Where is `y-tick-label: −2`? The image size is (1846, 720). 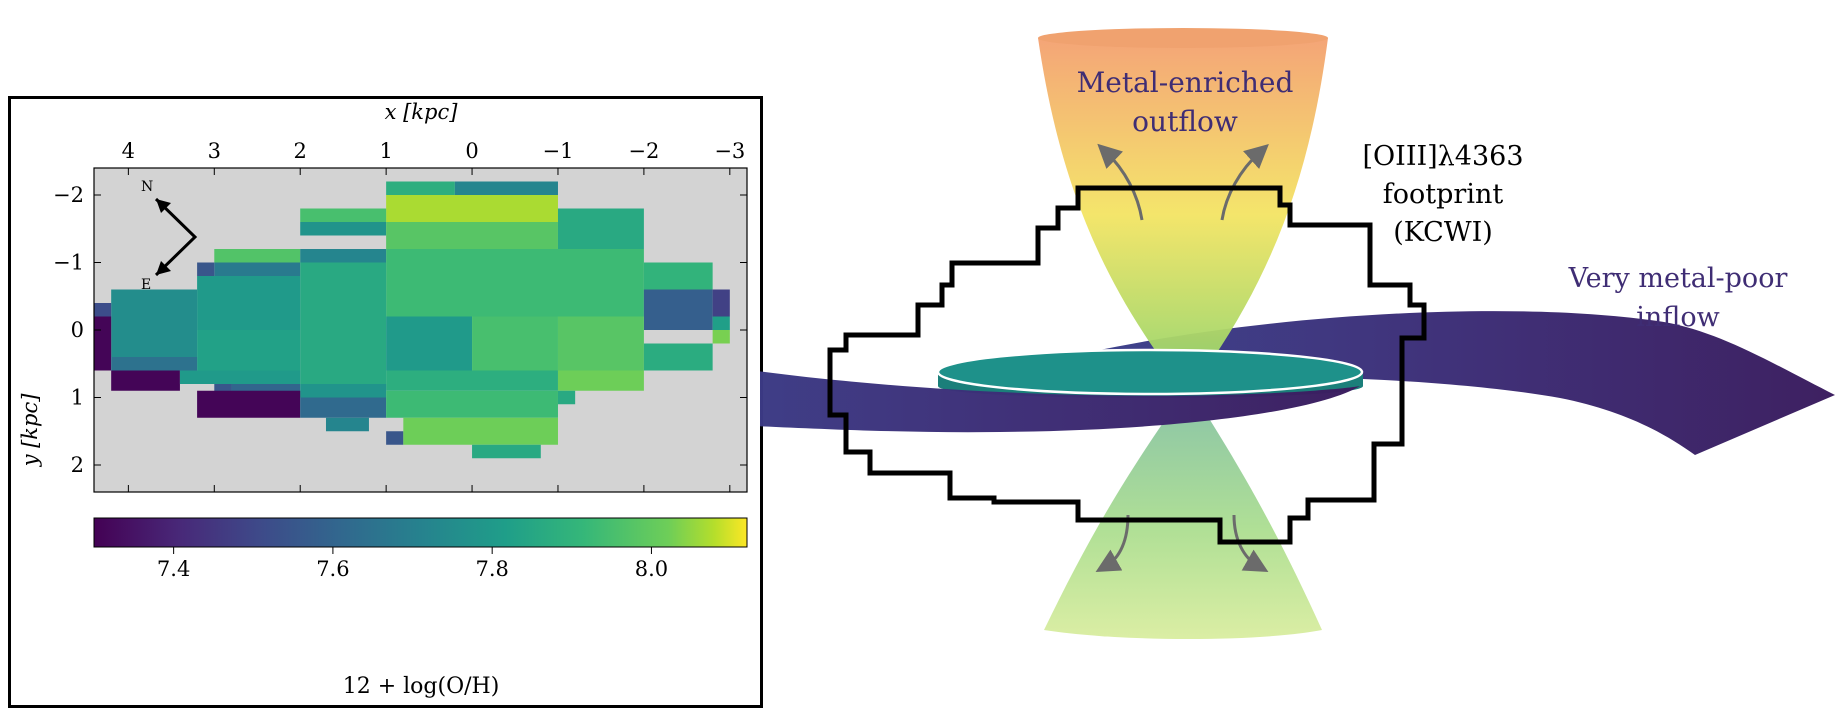
y-tick-label: −2 is located at coordinates (68, 195).